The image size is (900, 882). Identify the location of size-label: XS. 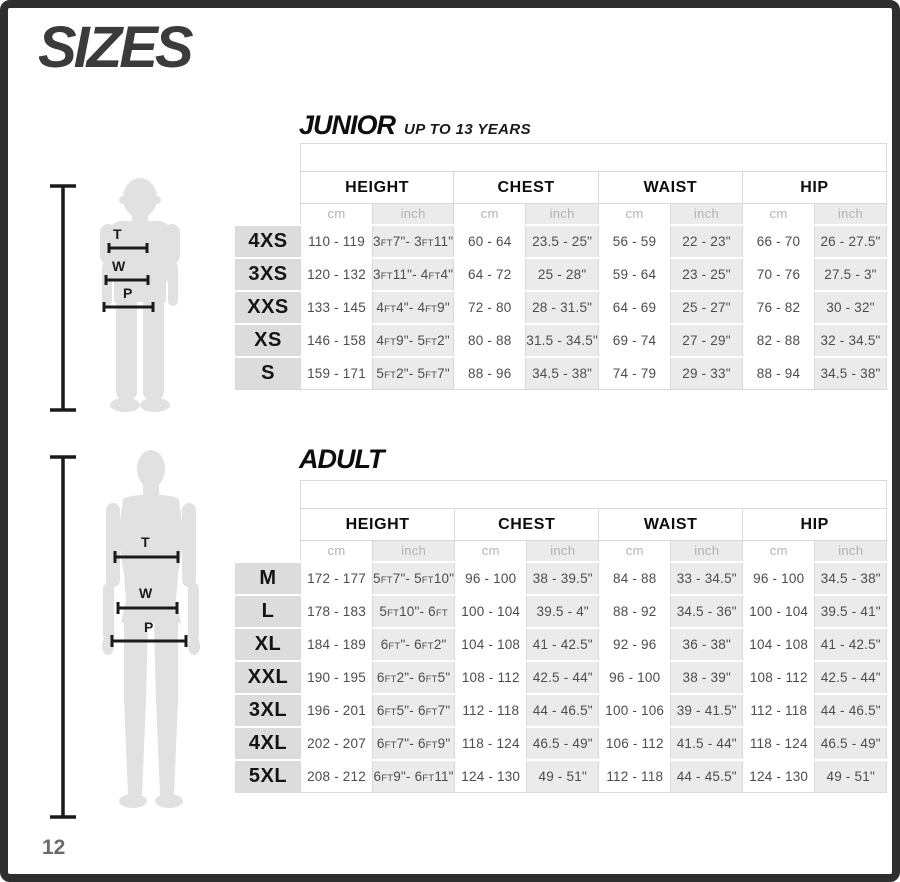
(268, 340).